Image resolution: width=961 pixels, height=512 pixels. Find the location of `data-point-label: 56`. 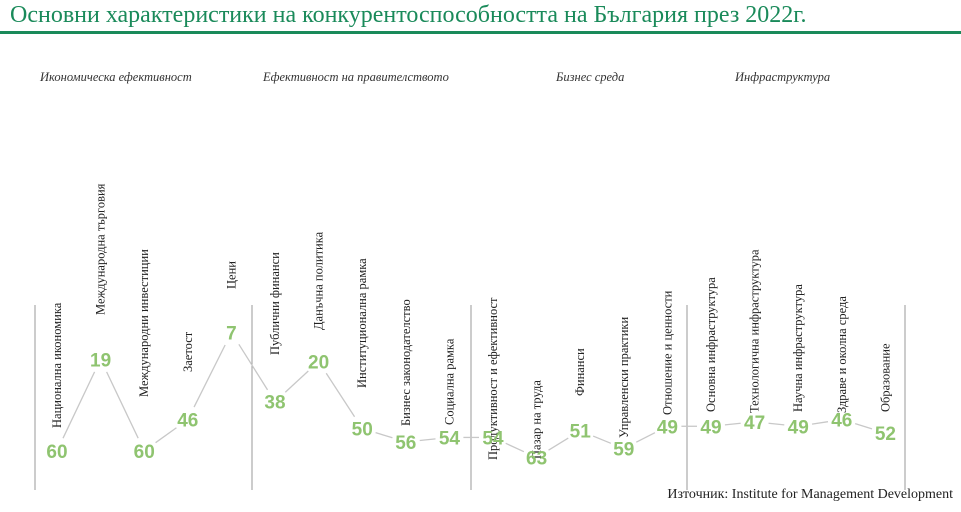

data-point-label: 56 is located at coordinates (405, 443).